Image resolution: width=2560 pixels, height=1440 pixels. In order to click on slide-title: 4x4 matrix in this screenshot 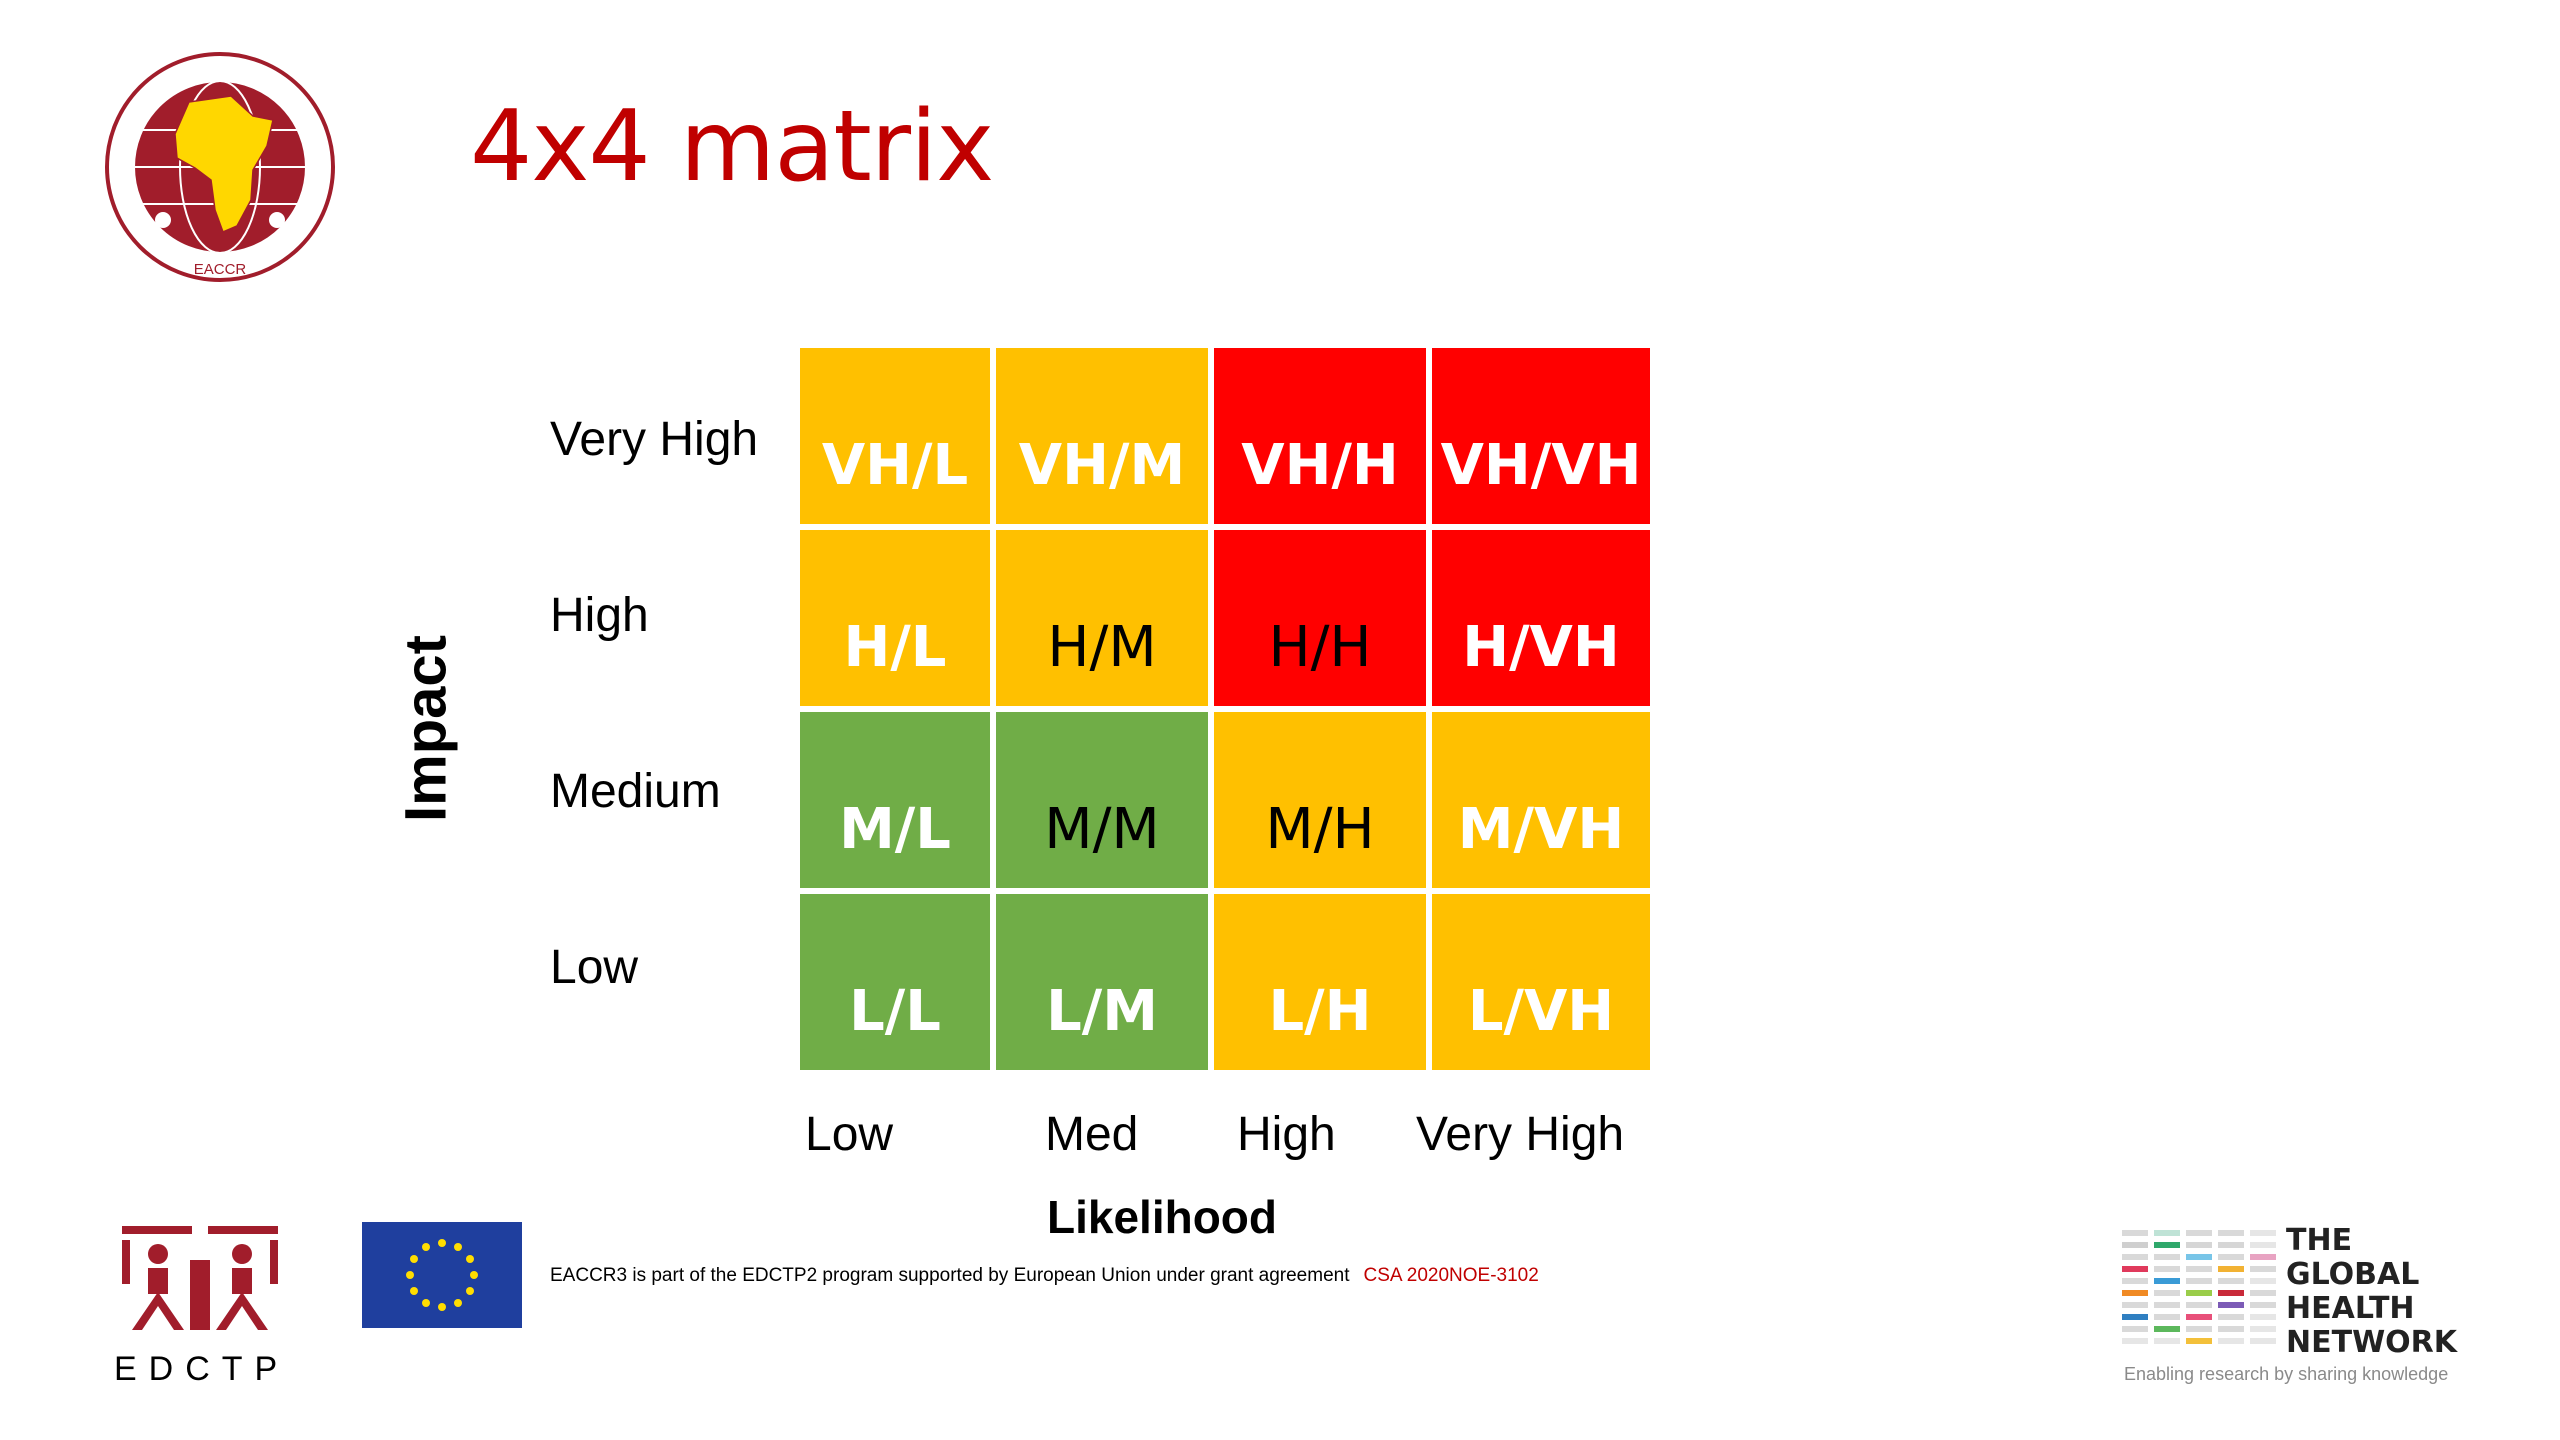, I will do `click(732, 147)`.